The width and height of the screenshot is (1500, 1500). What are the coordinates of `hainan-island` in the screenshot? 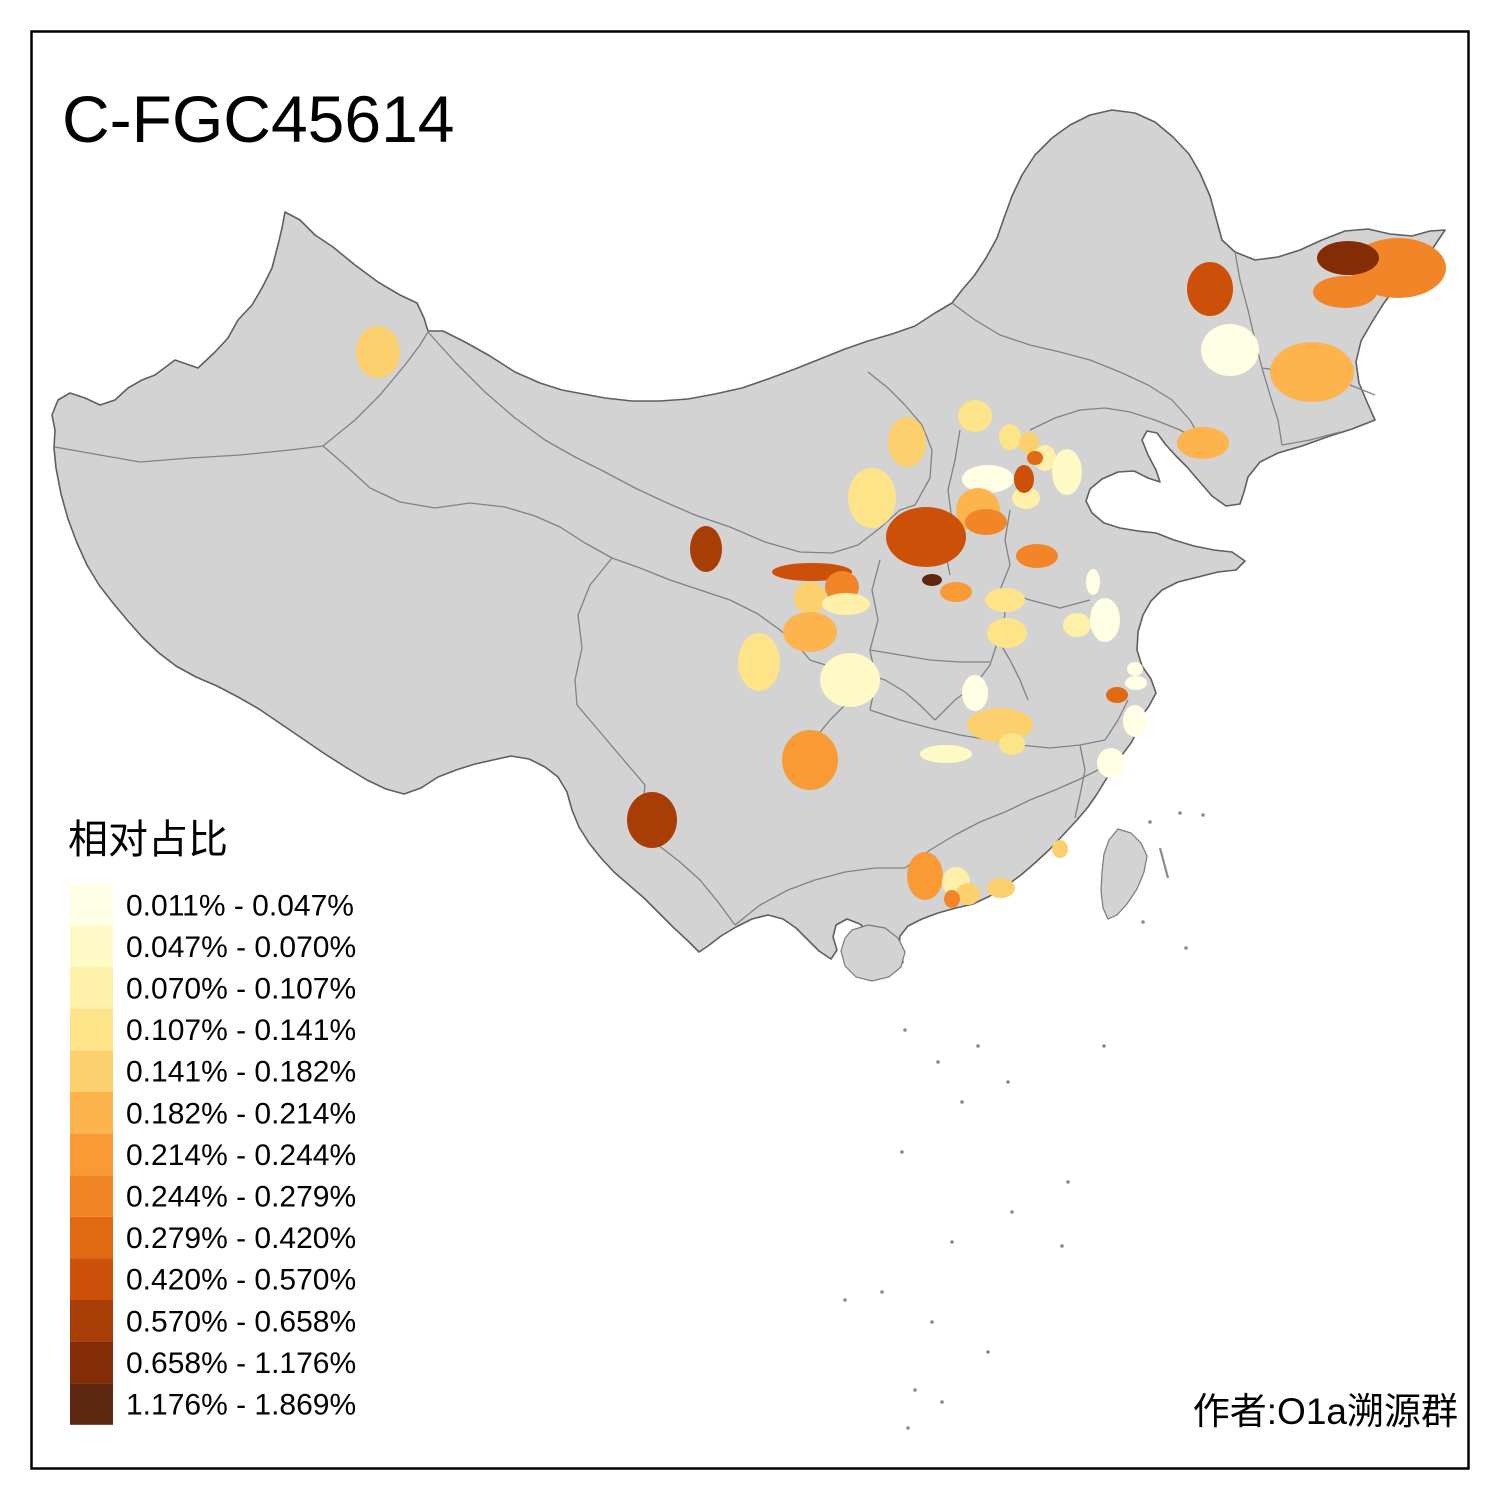 It's located at (873, 953).